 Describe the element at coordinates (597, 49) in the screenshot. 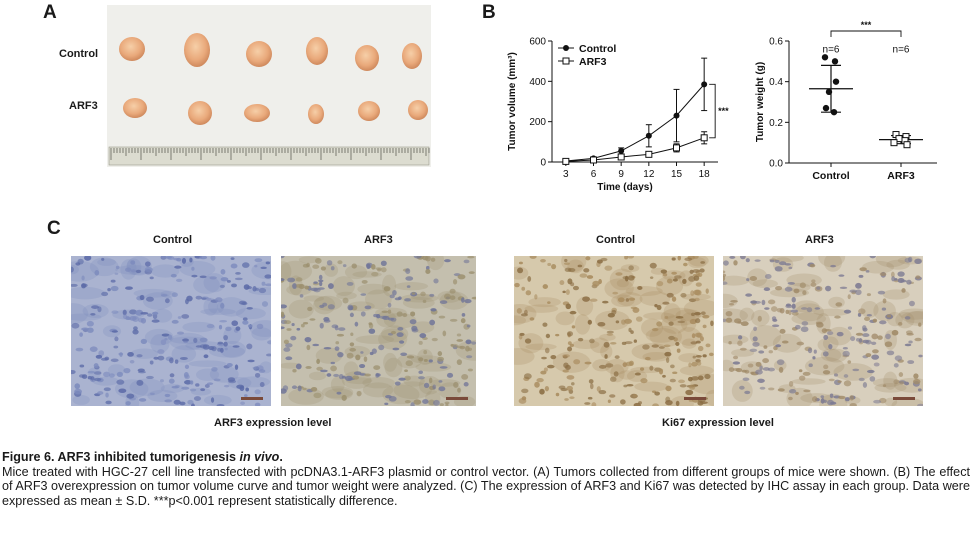

I see `legend-label-control: Control` at that location.